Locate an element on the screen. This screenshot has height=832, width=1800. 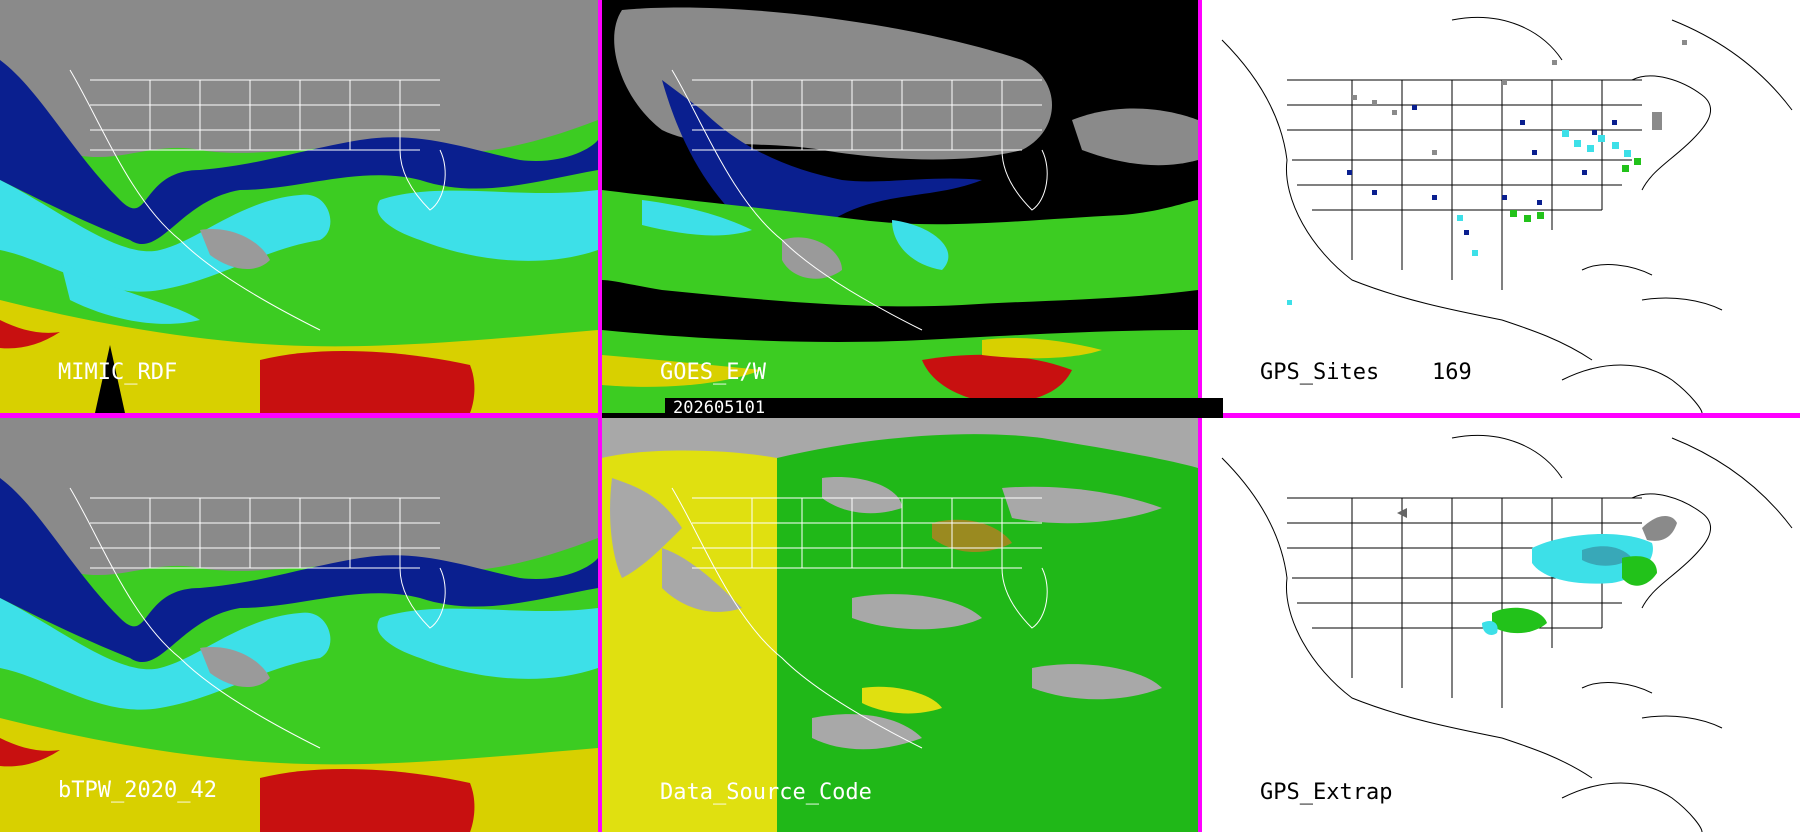
timestamp-text: 202605101 is located at coordinates (719, 408).